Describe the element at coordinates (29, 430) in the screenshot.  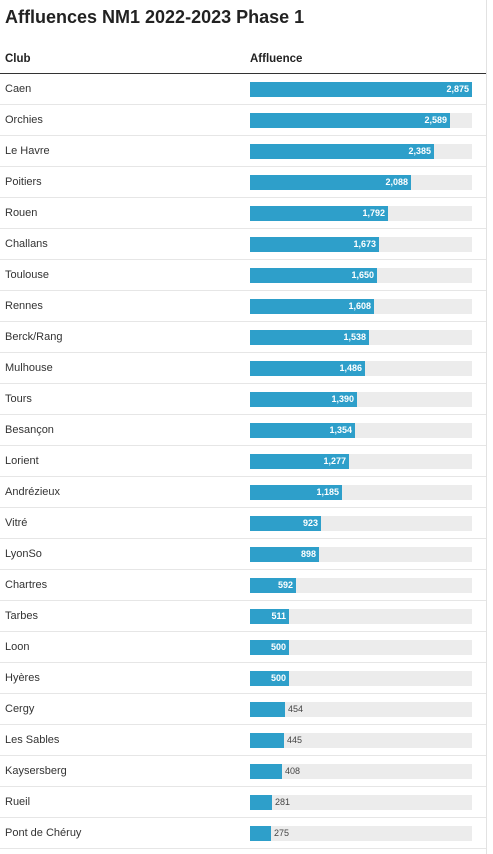
I see `club-label: Besançon` at that location.